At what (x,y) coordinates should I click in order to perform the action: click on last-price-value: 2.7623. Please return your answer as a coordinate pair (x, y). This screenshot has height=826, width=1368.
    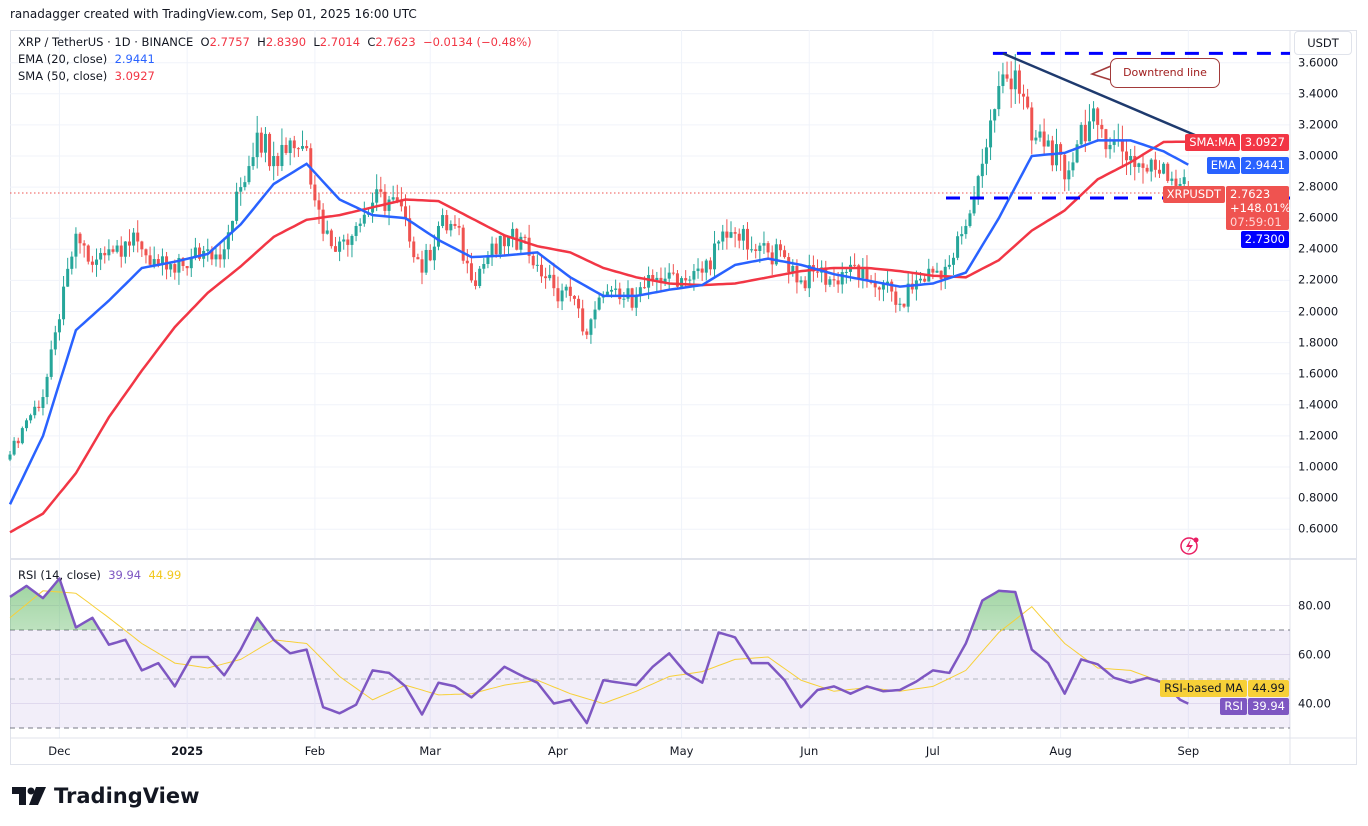
    Looking at the image, I should click on (1250, 194).